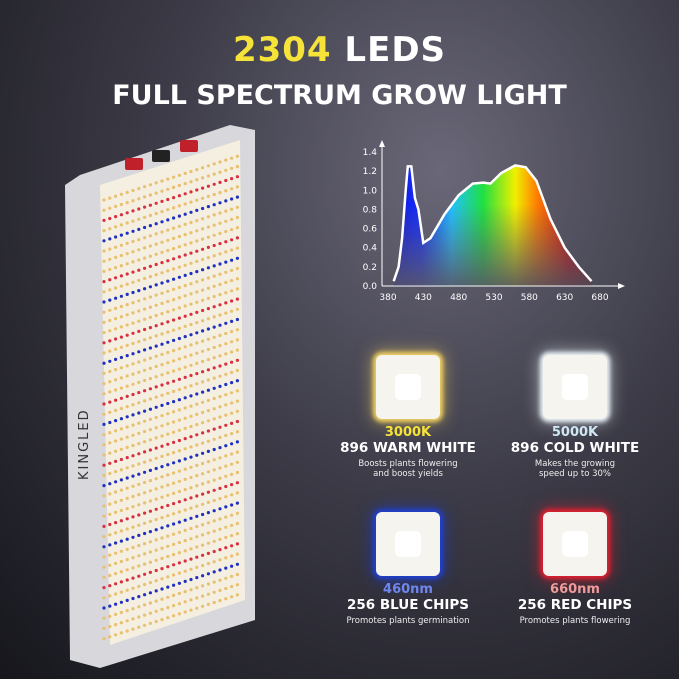 This screenshot has height=679, width=679. Describe the element at coordinates (408, 621) in the screenshot. I see `card-description: Promotes plants germination` at that location.